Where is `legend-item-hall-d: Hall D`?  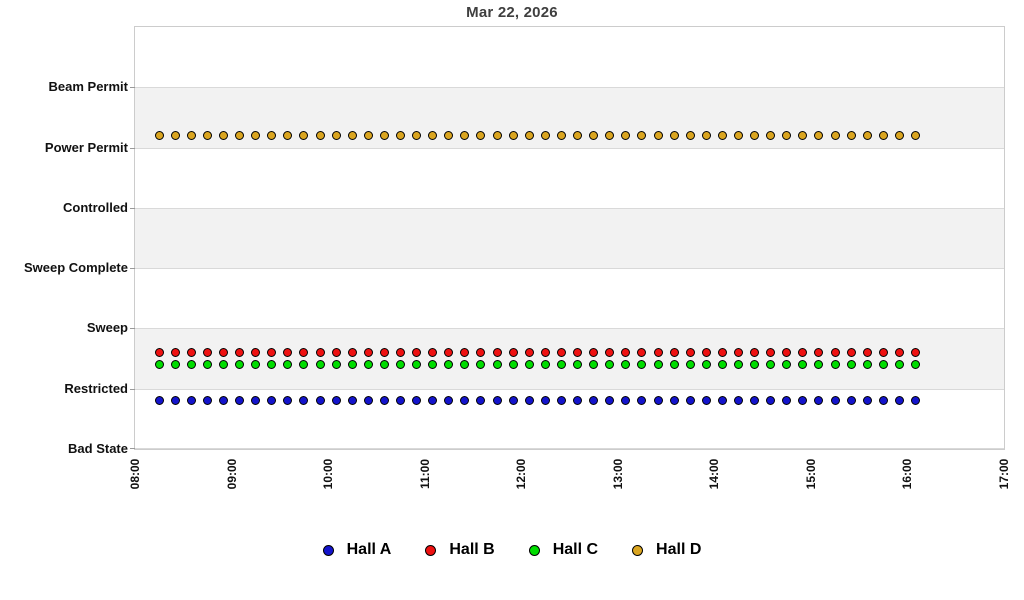 legend-item-hall-d: Hall D is located at coordinates (666, 550).